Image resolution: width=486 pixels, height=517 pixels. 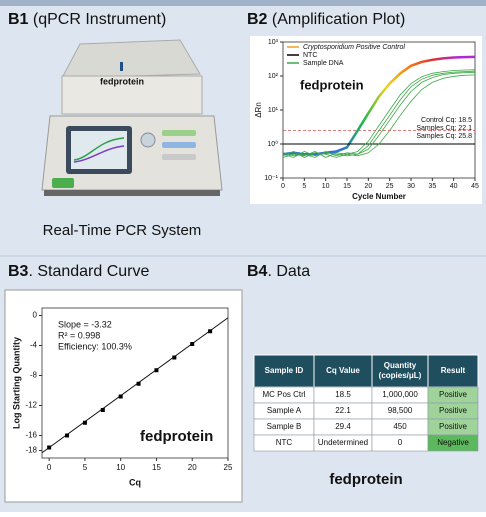 What do you see at coordinates (95, 346) in the screenshot?
I see `annotation: Efficiency: 100.3%` at bounding box center [95, 346].